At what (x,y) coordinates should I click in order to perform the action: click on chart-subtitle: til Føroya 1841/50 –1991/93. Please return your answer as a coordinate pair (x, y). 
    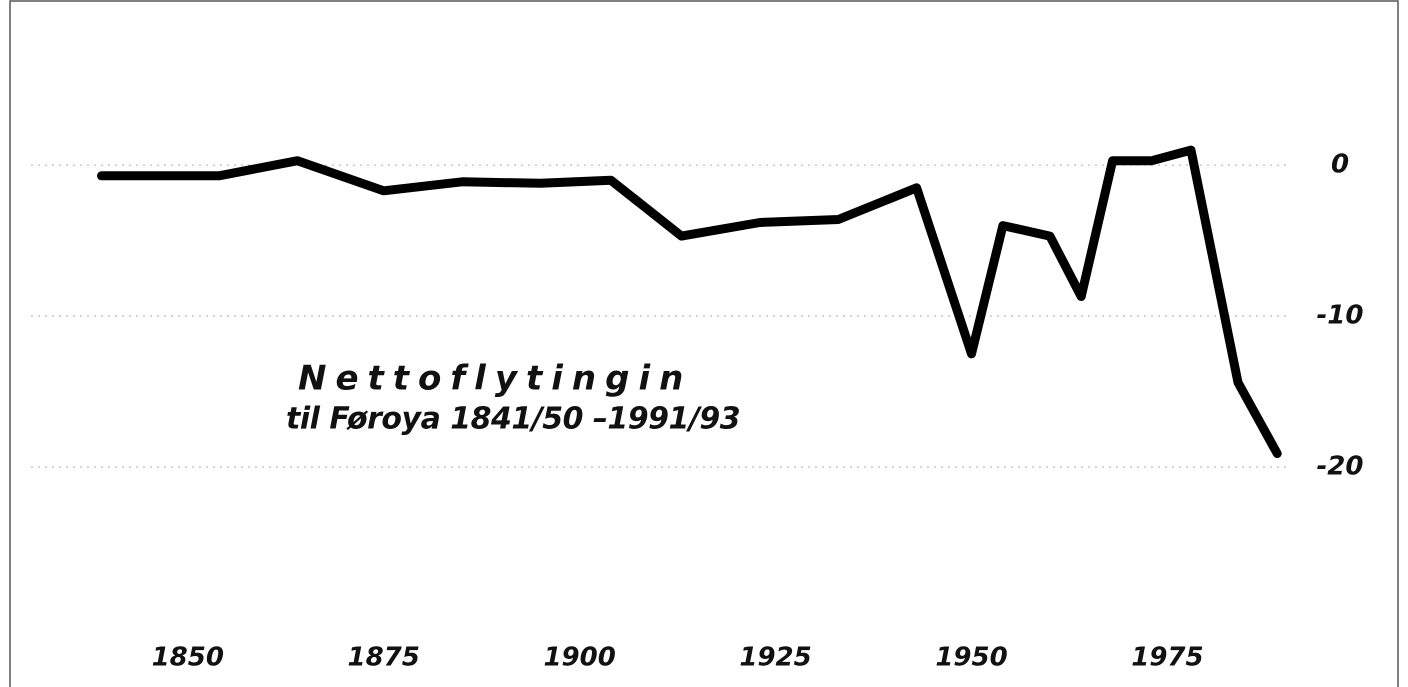
    Looking at the image, I should click on (513, 419).